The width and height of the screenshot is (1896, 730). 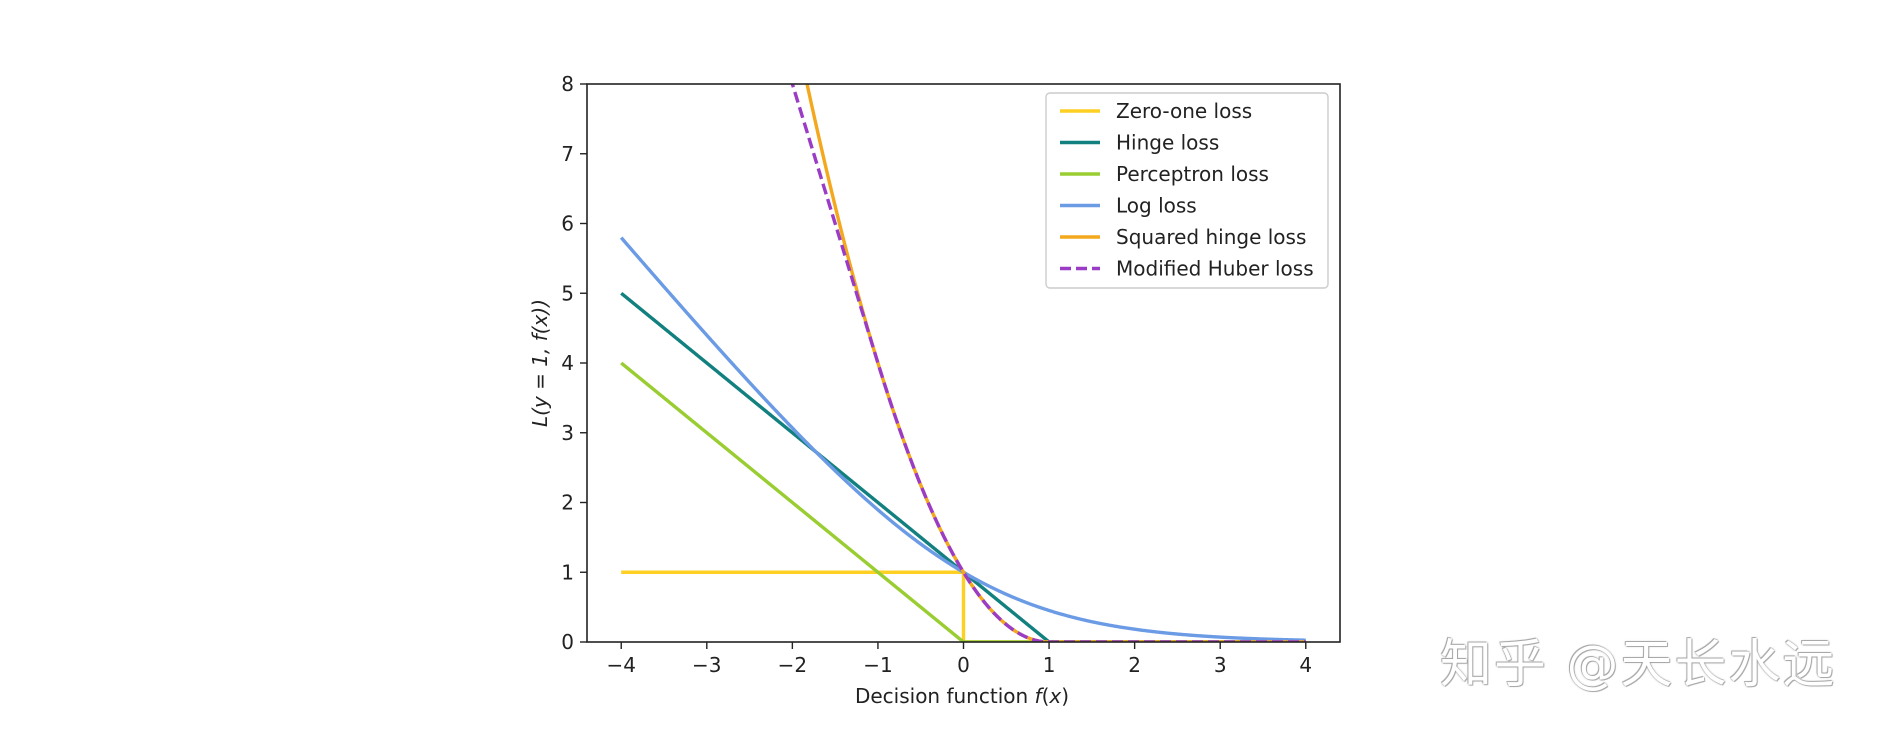 I want to click on y-axis-label: L(y = 1, f(x)), so click(x=540, y=363).